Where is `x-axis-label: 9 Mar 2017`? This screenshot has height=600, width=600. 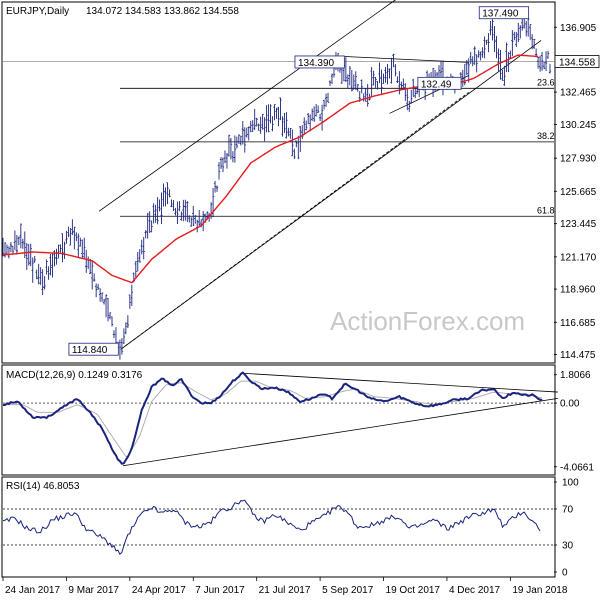 x-axis-label: 9 Mar 2017 is located at coordinates (93, 590).